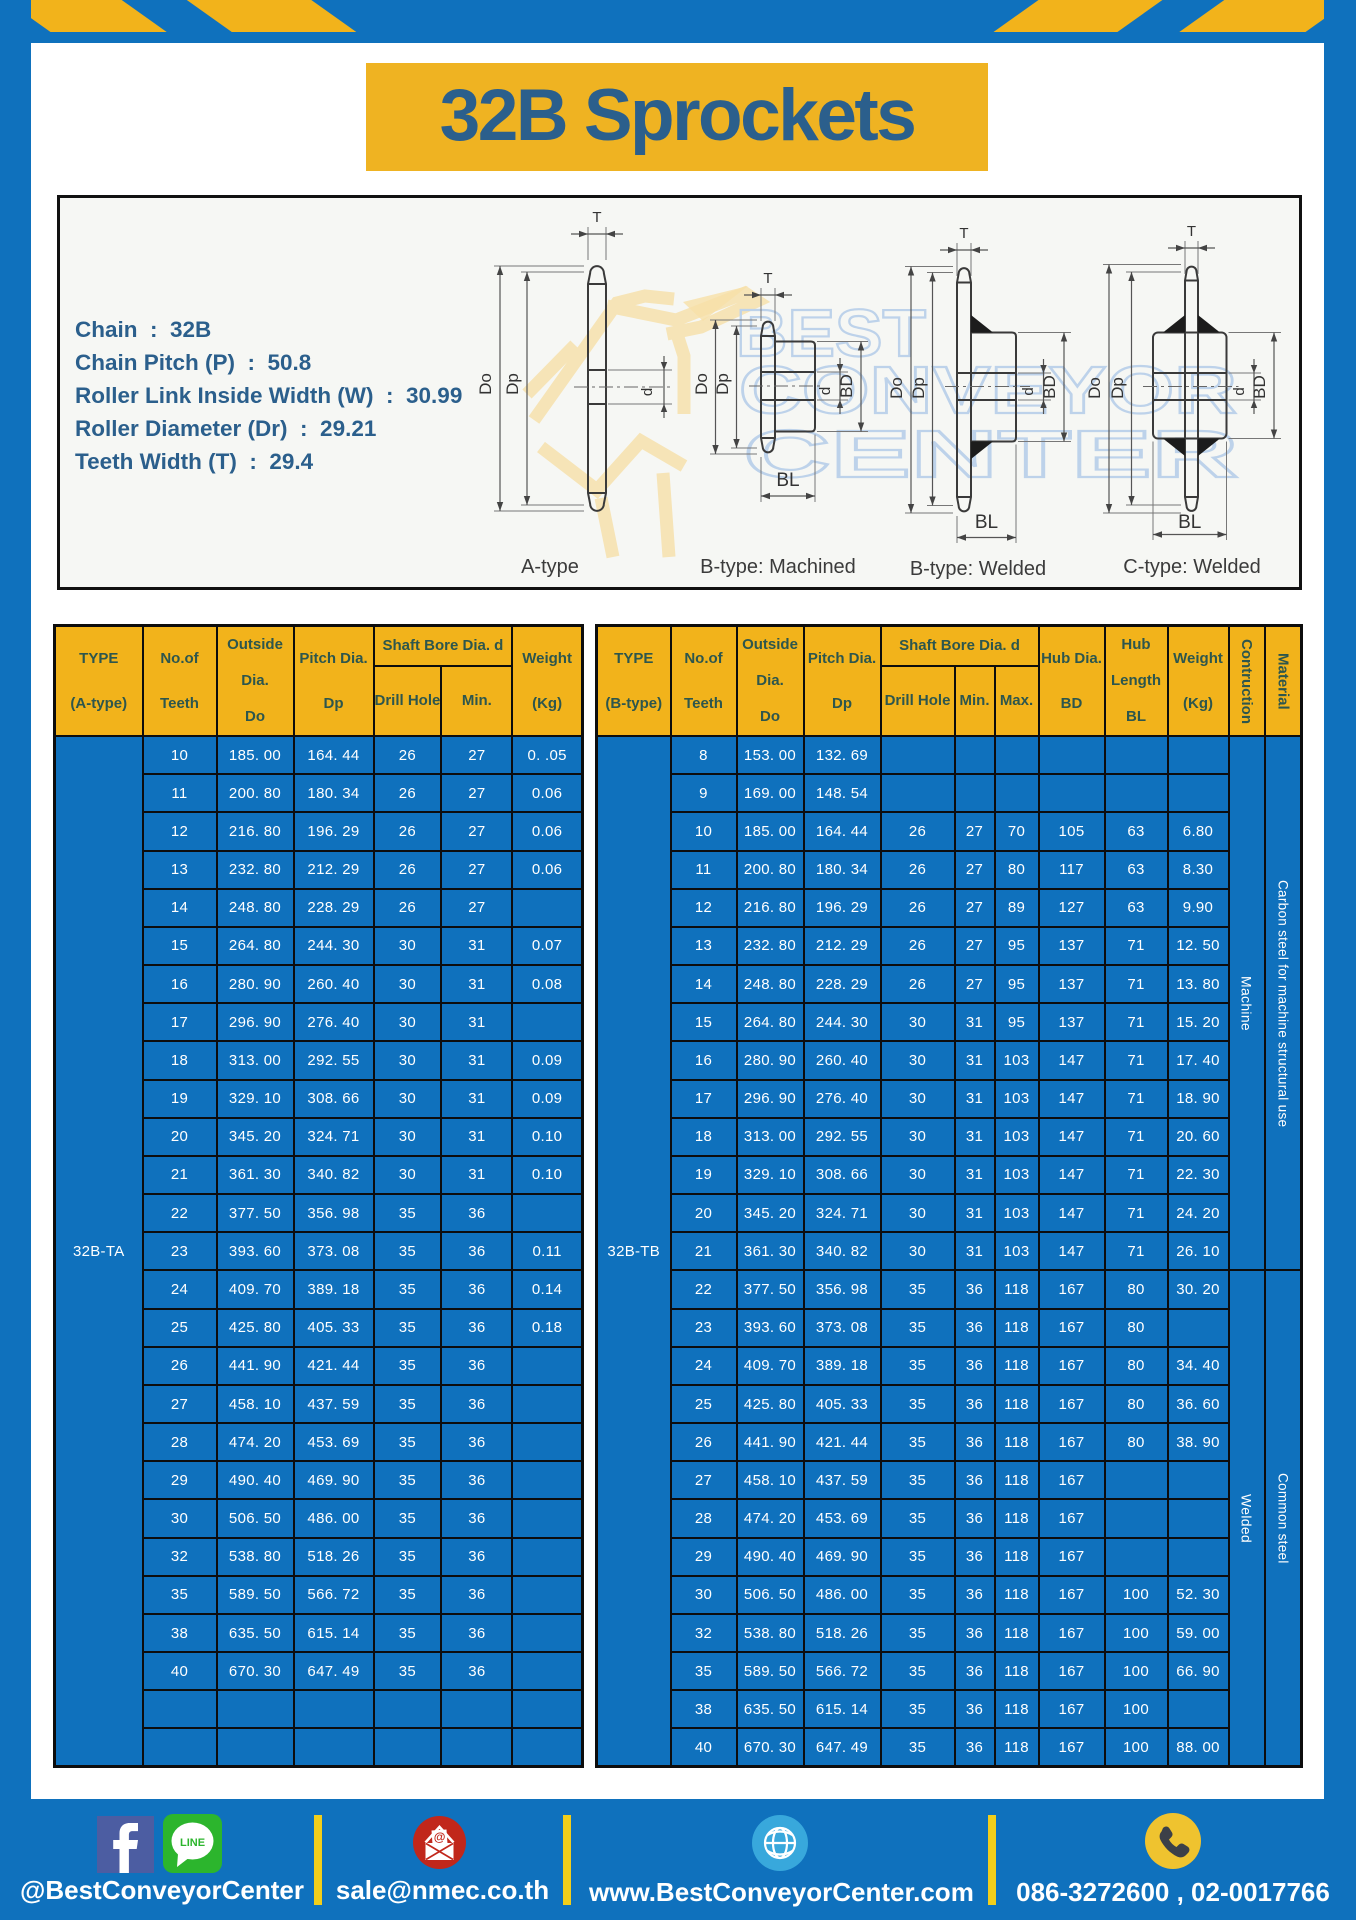  I want to click on svg-text: A-type, so click(550, 567).